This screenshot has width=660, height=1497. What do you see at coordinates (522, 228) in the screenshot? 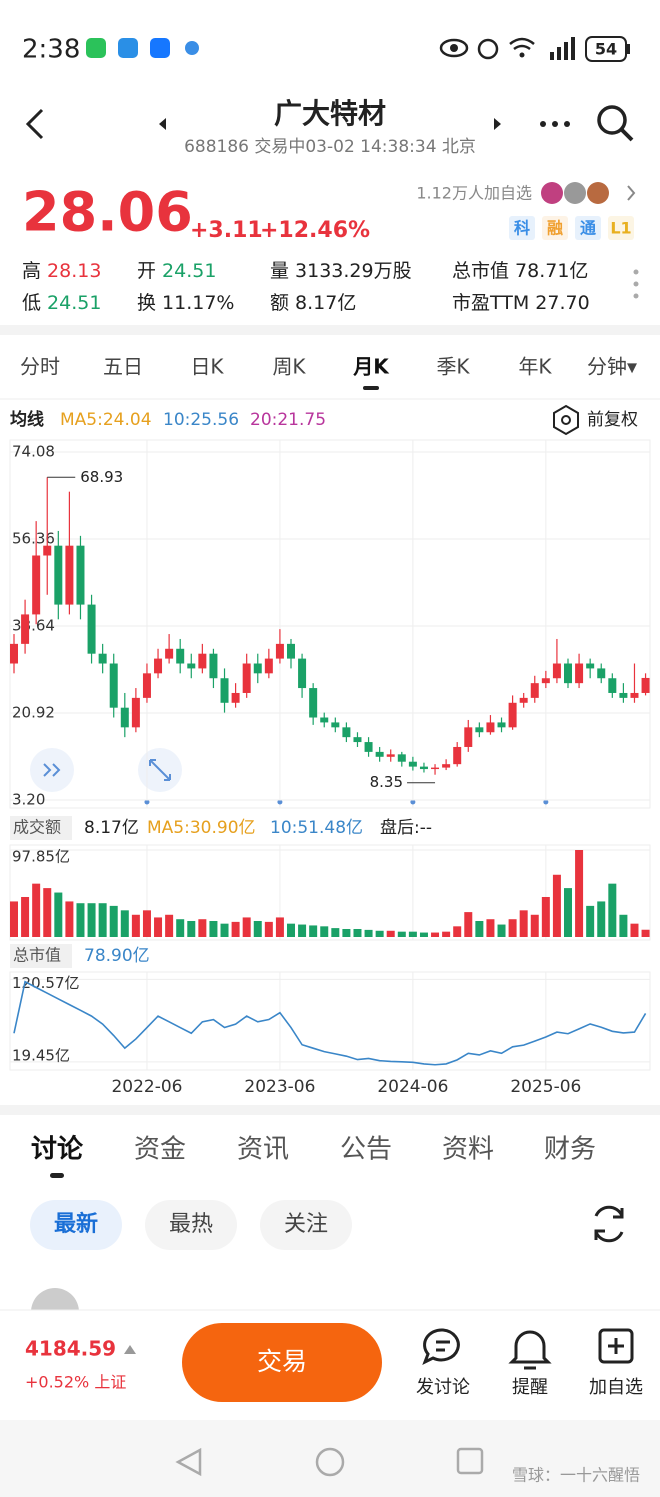
I see `badge: 科` at bounding box center [522, 228].